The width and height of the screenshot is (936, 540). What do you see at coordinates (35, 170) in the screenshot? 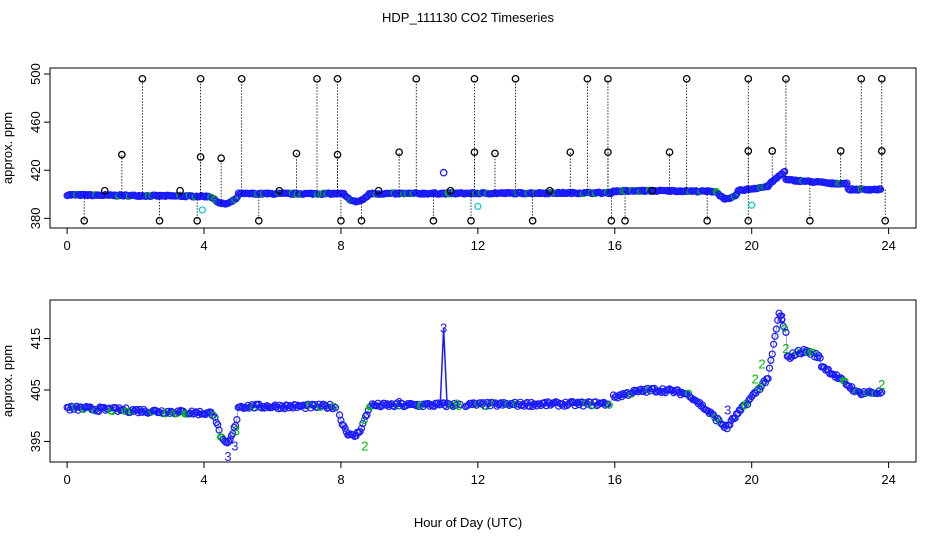
I see `y-tick-label: 420` at bounding box center [35, 170].